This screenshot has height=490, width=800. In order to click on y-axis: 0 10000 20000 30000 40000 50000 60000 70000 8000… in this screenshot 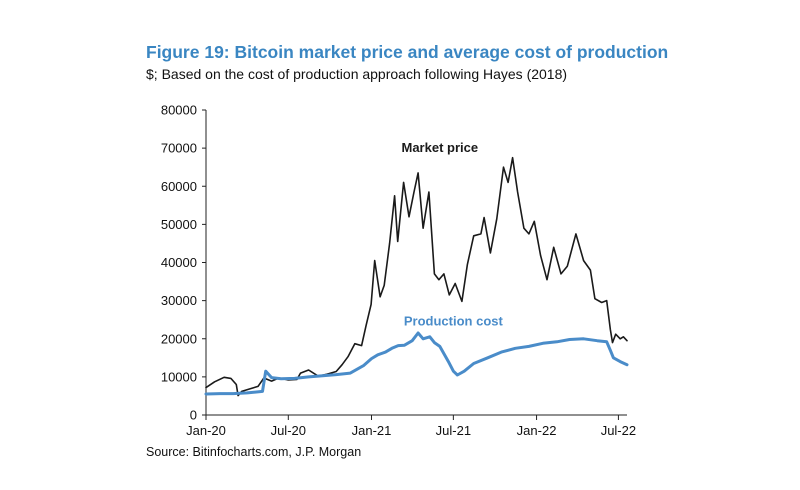, I will do `click(184, 263)`.